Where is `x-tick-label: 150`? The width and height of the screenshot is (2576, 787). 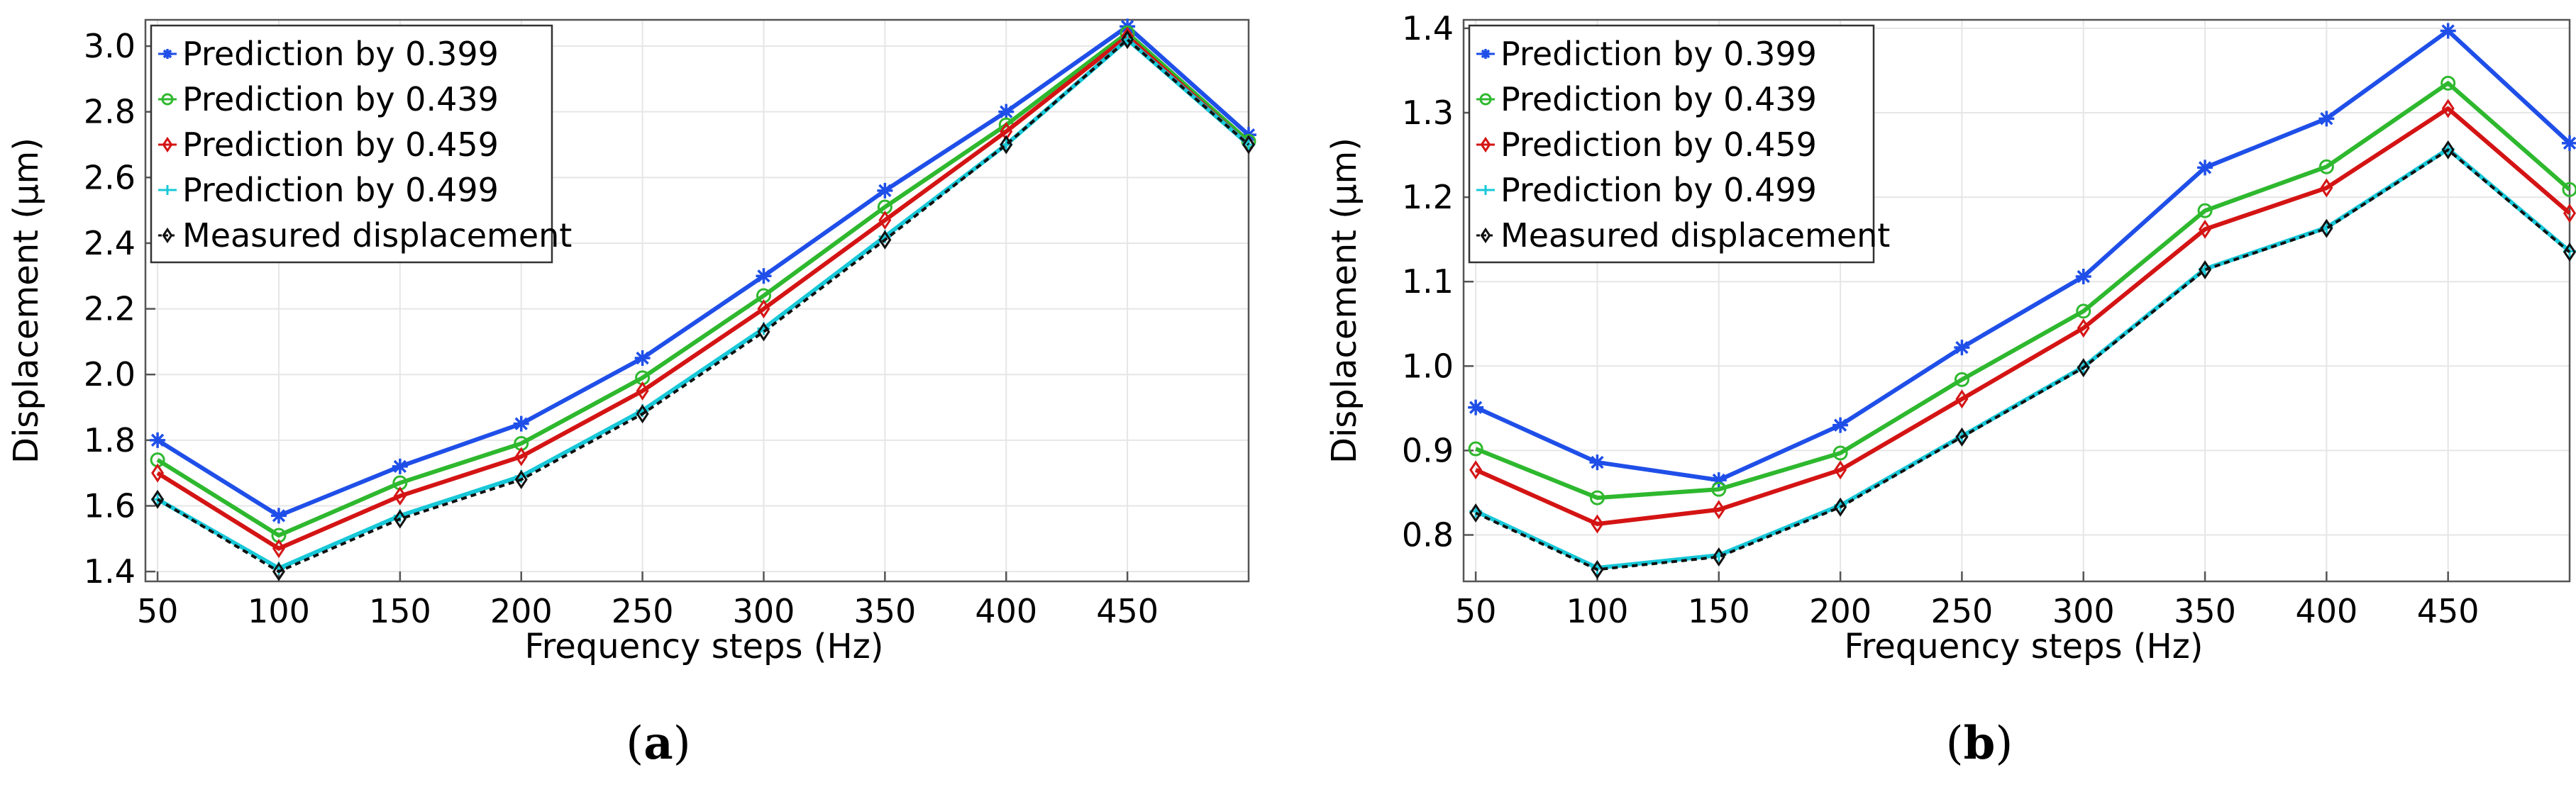
x-tick-label: 150 is located at coordinates (1719, 611).